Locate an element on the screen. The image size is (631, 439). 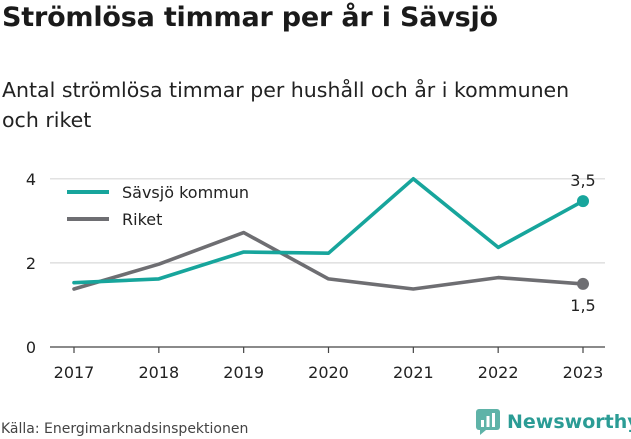
chart-title: Strömlösa timmar per år i Sävsjö is located at coordinates (250, 17).